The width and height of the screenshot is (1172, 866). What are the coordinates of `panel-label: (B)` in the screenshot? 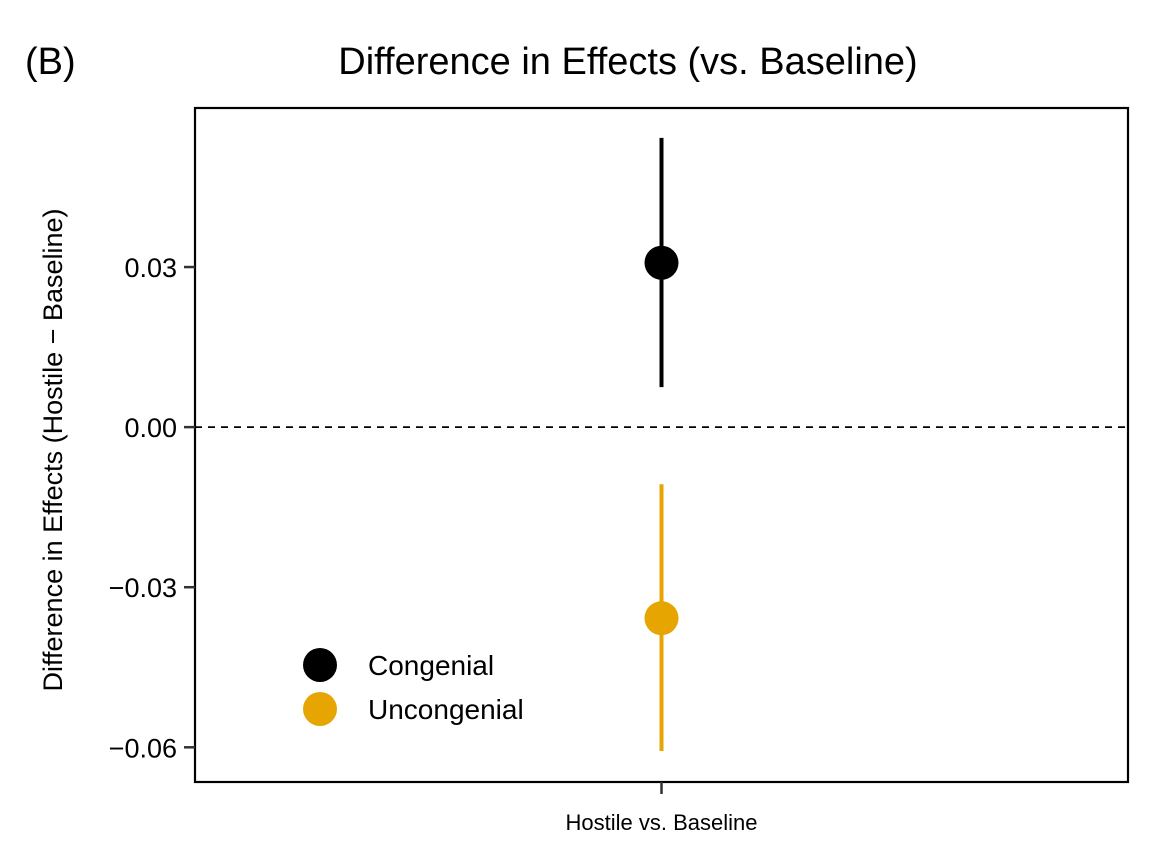 It's located at (50, 62).